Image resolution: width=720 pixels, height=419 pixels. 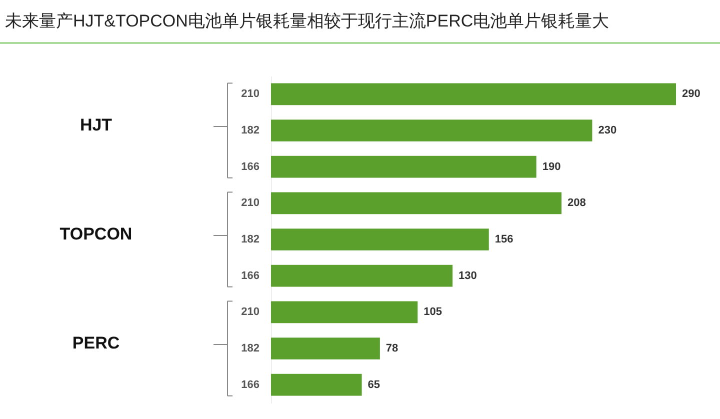 I want to click on data-label: 130, so click(x=467, y=276).